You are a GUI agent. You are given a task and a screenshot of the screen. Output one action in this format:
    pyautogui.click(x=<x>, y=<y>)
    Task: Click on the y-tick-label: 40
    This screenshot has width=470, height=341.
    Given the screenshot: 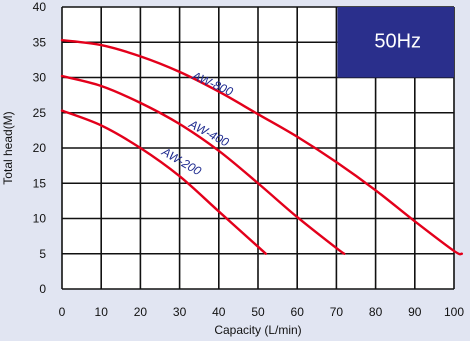 What is the action you would take?
    pyautogui.click(x=40, y=7)
    